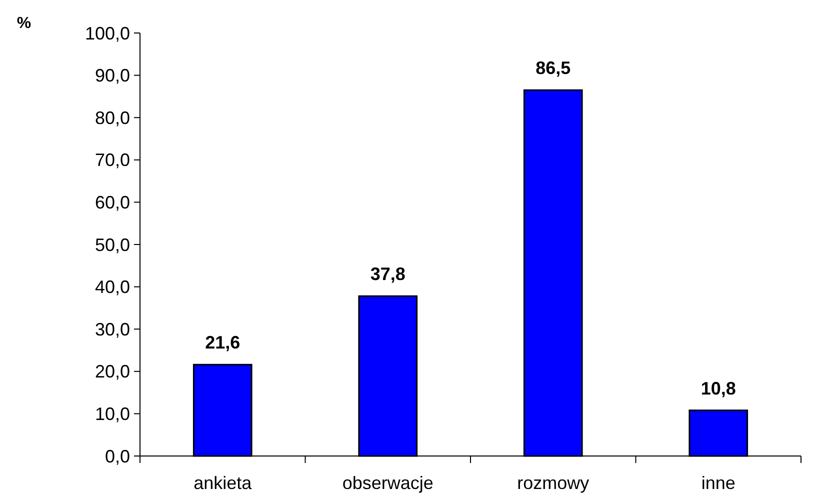 This screenshot has height=504, width=821. What do you see at coordinates (112, 118) in the screenshot?
I see `y-tick-label: 80,0` at bounding box center [112, 118].